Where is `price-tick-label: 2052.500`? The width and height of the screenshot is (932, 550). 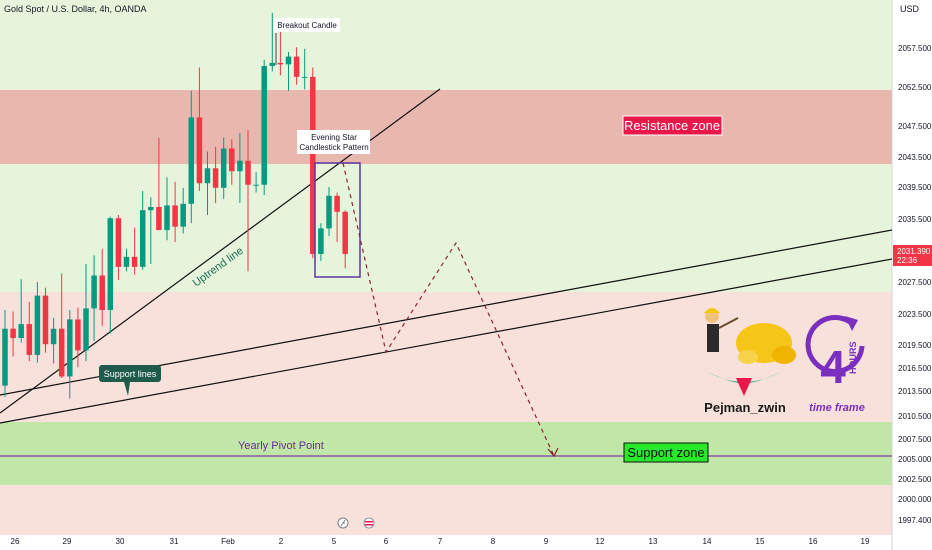 price-tick-label: 2052.500 is located at coordinates (915, 87).